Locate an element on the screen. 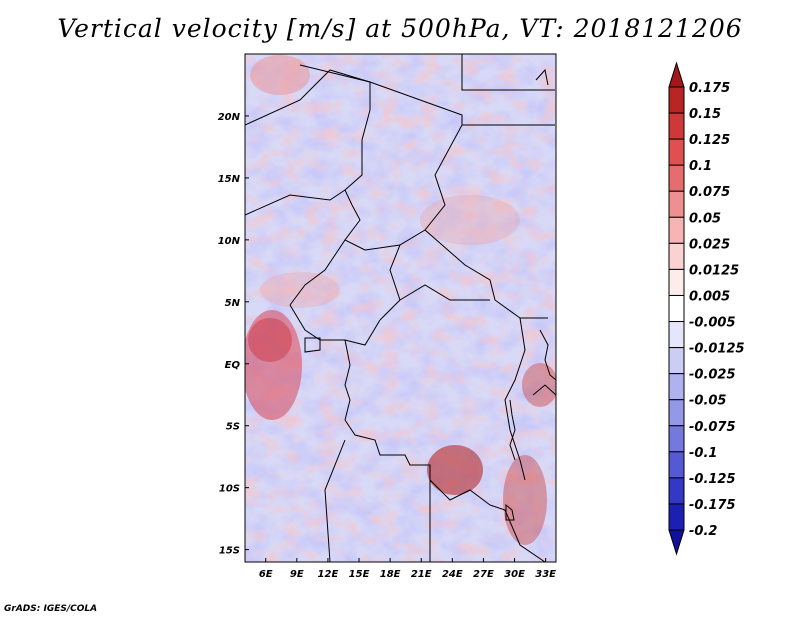  colorbar-label: -0.05 is located at coordinates (707, 401).